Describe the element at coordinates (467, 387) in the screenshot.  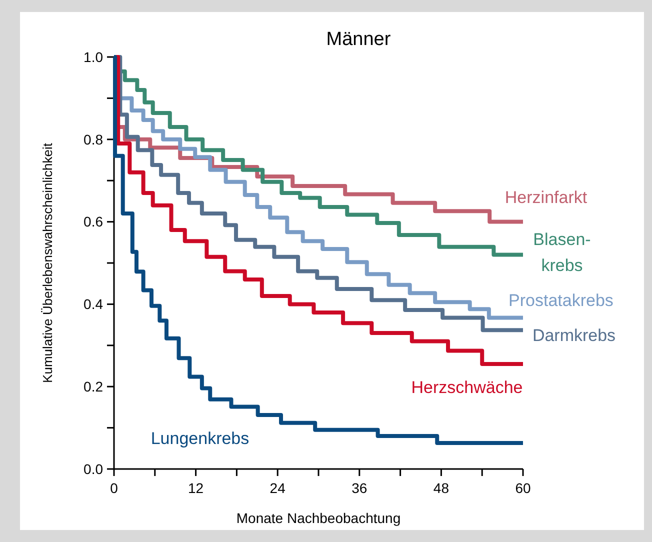
I see `series-label: Herzschwäche` at that location.